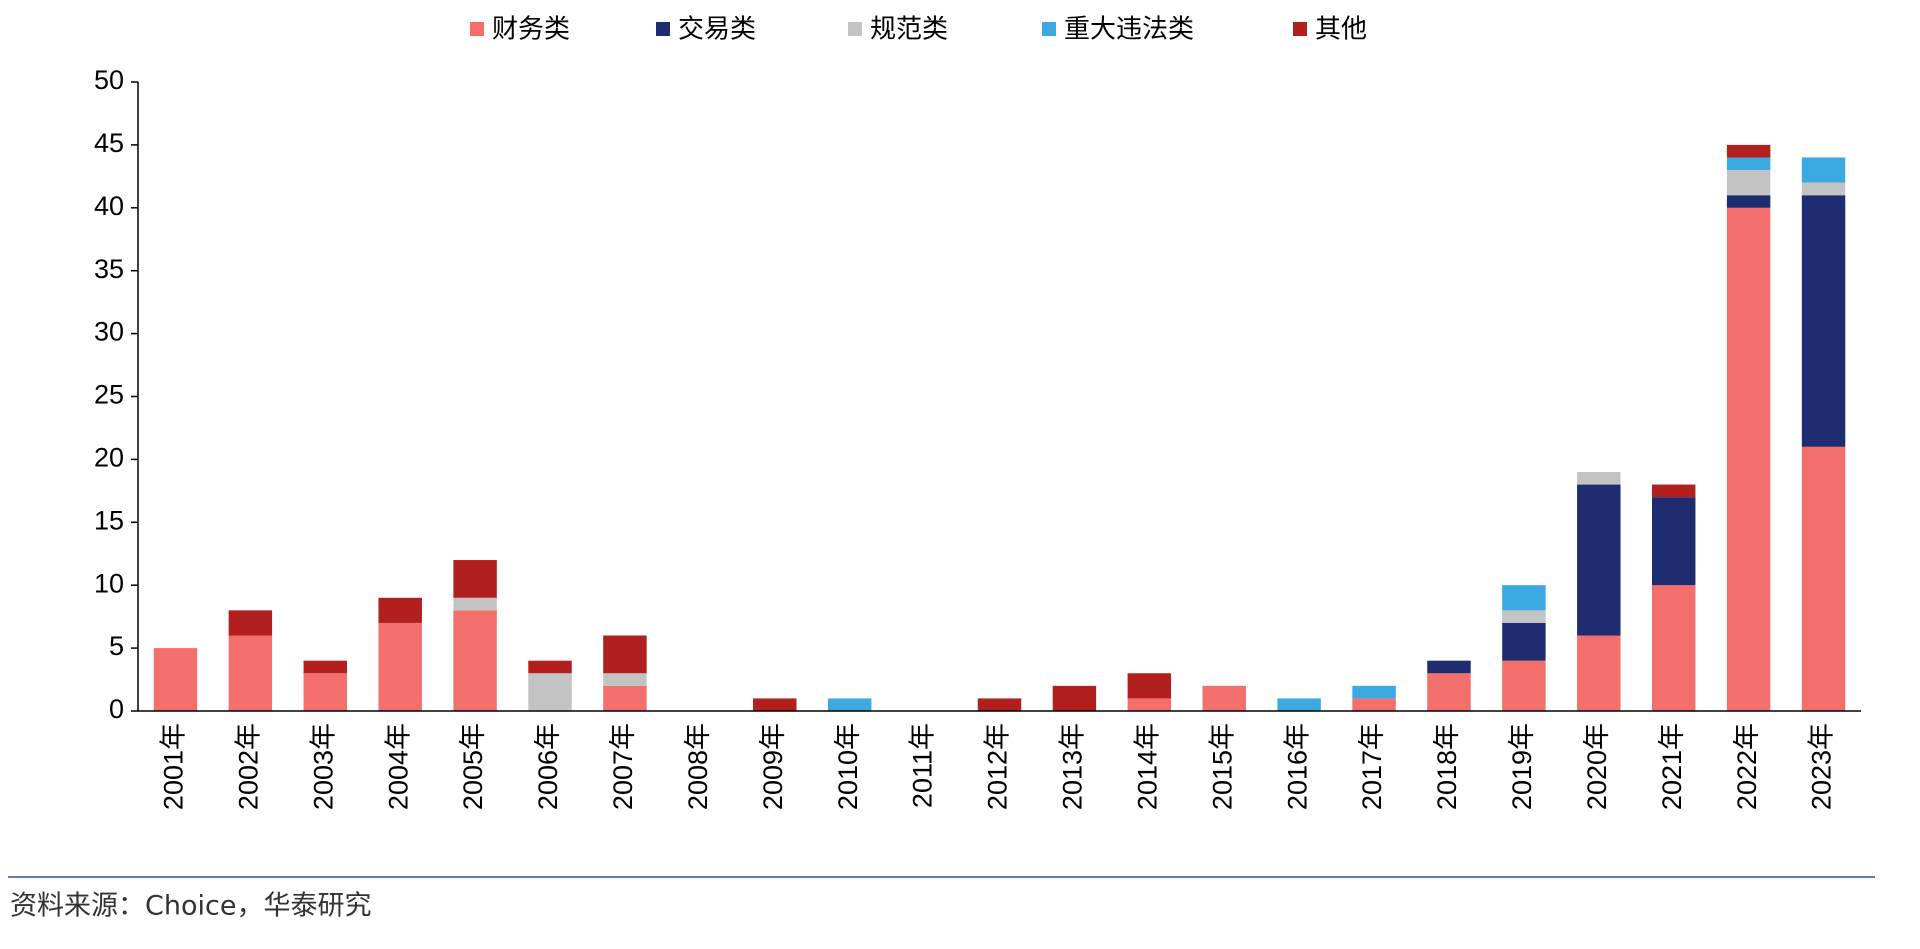 This screenshot has height=949, width=1920. I want to click on x-tick-label: 2010年, so click(848, 766).